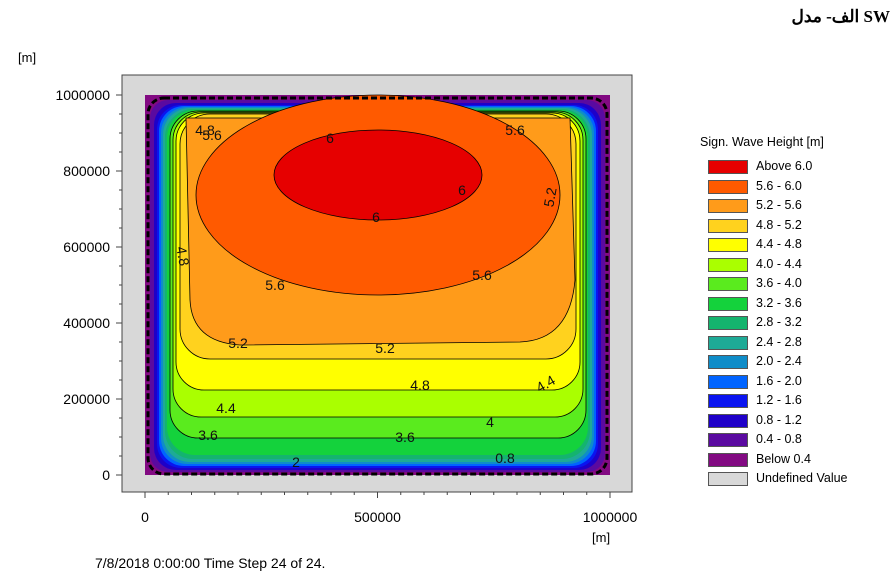  What do you see at coordinates (840, 16) in the screenshot?
I see `figure-caption: الف- مدل SW` at bounding box center [840, 16].